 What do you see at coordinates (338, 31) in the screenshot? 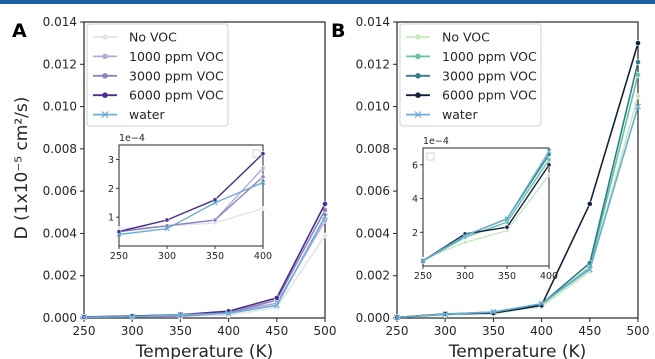
I see `panel-letter: B` at bounding box center [338, 31].